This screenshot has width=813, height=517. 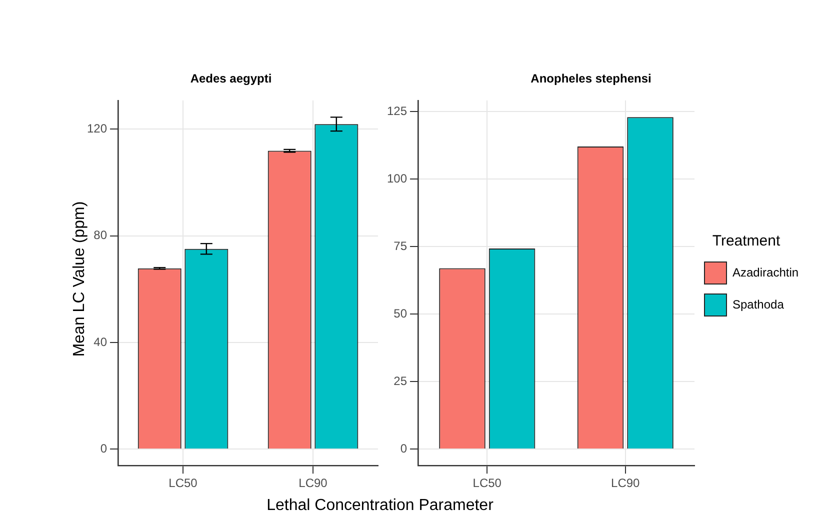 What do you see at coordinates (101, 235) in the screenshot?
I see `y-tick-label: 80` at bounding box center [101, 235].